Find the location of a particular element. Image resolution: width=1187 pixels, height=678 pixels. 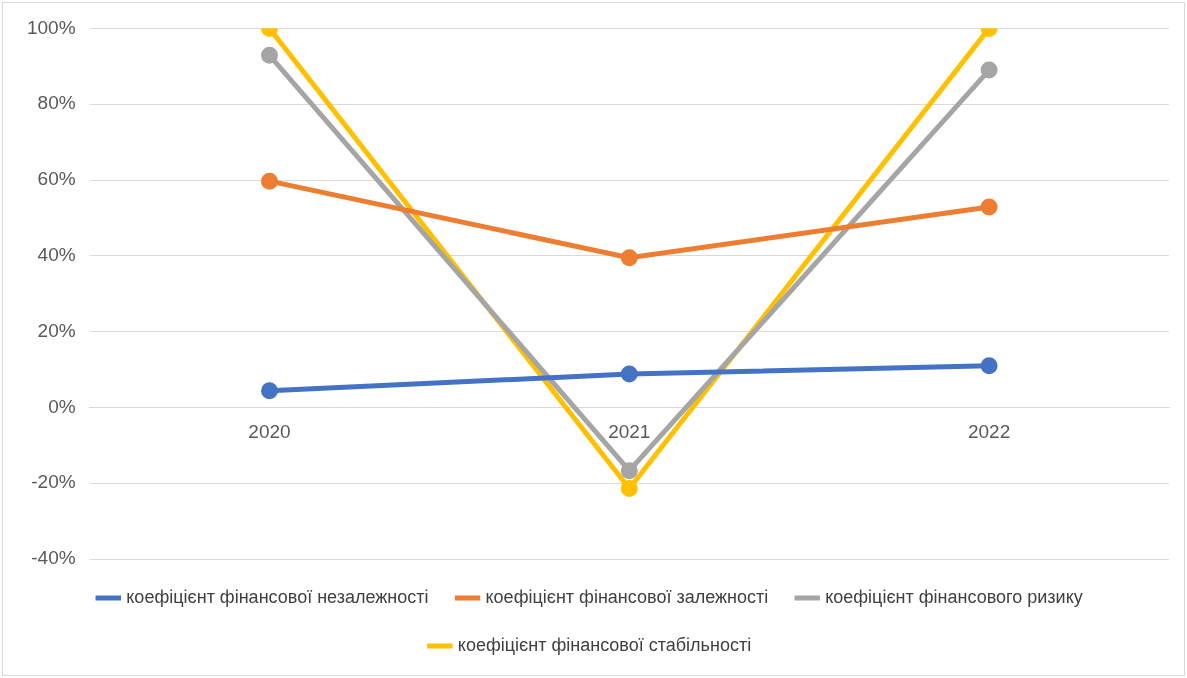

y-tick-label: -40% is located at coordinates (53, 558).